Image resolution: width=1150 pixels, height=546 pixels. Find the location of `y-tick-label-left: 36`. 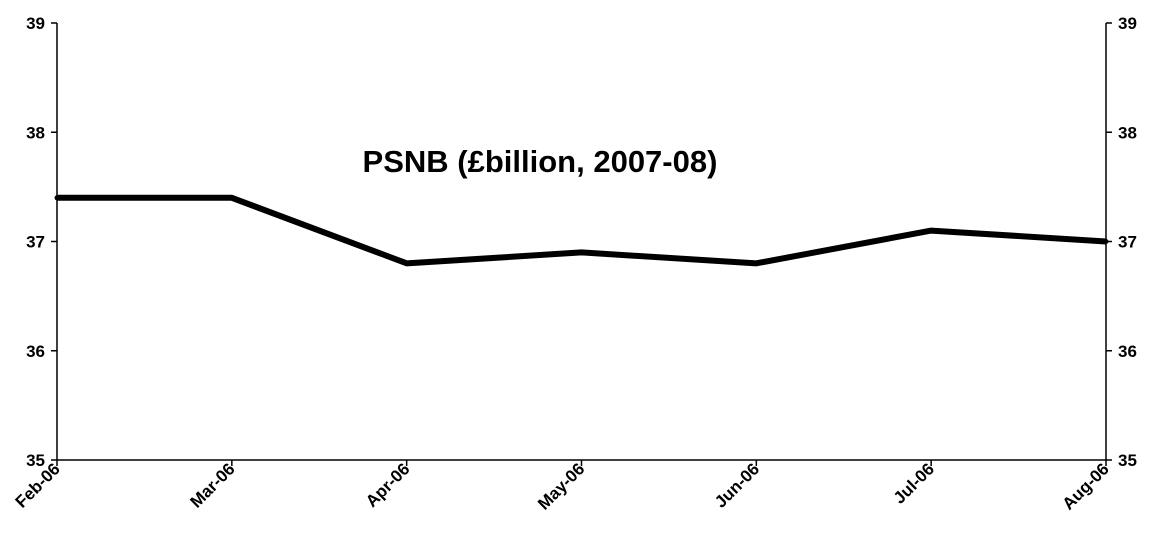

y-tick-label-left: 36 is located at coordinates (35, 351).